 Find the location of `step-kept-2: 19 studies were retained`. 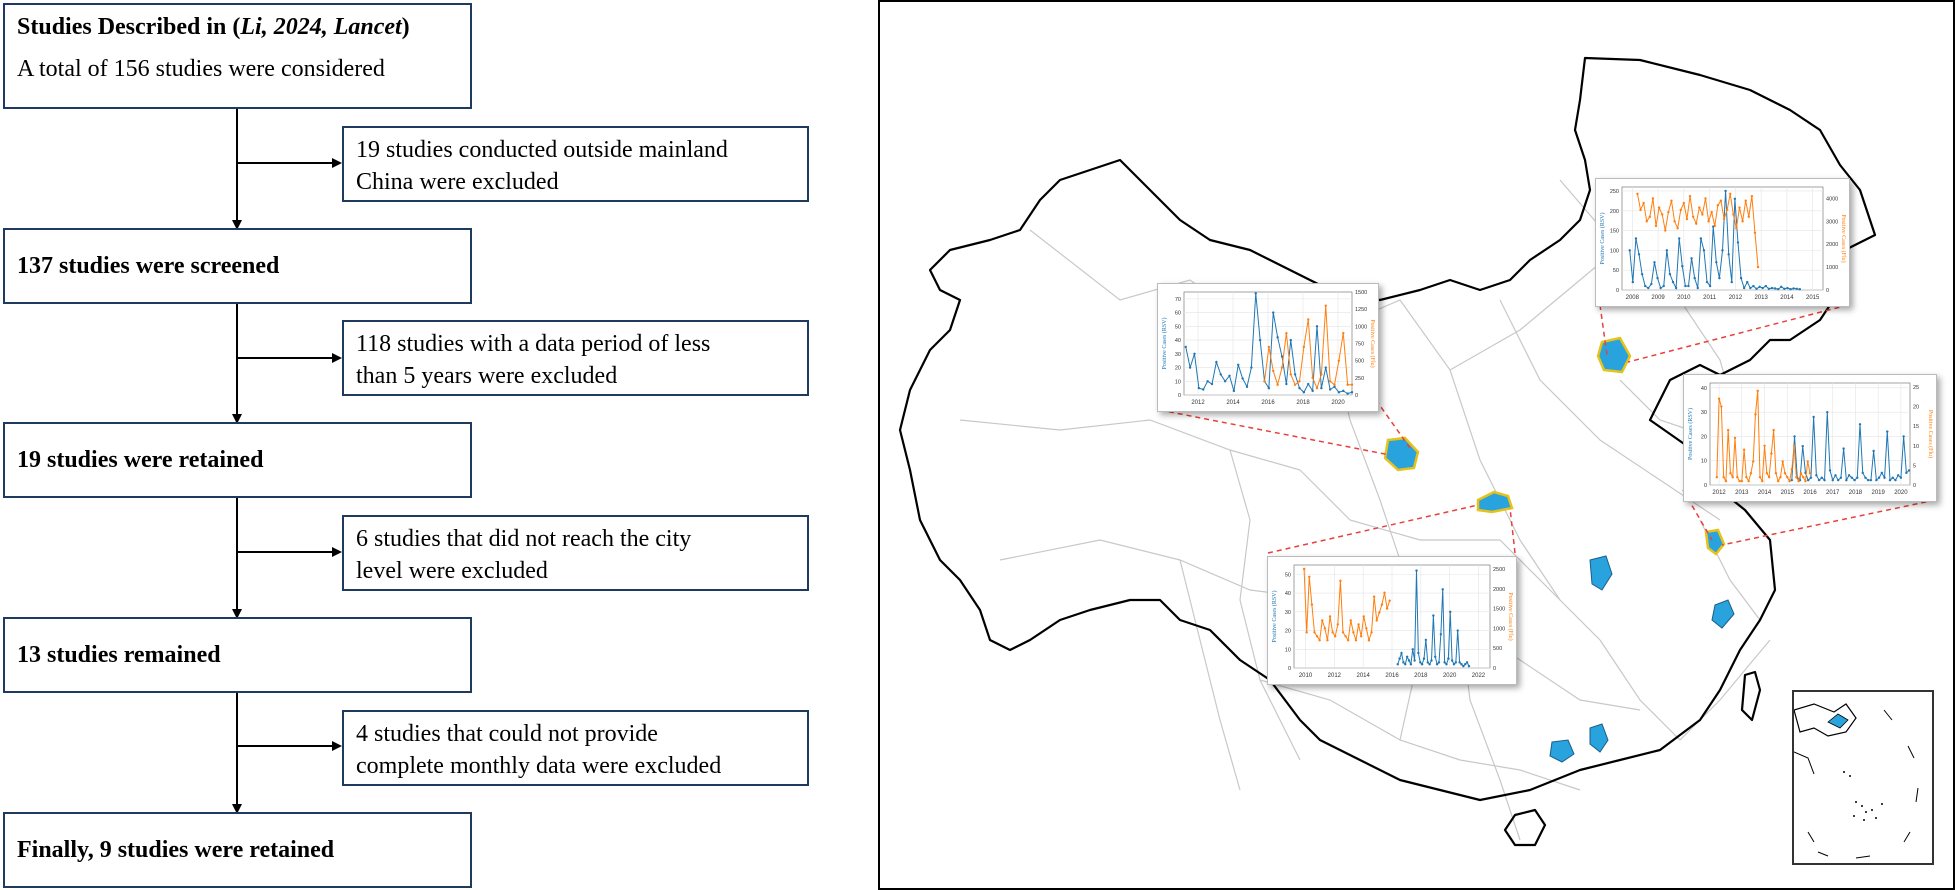

step-kept-2: 19 studies were retained is located at coordinates (237, 460).